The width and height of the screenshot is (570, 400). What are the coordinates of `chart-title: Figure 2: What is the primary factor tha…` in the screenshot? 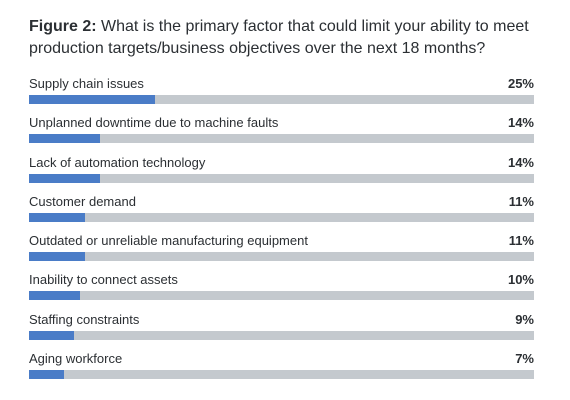 It's located at (282, 38).